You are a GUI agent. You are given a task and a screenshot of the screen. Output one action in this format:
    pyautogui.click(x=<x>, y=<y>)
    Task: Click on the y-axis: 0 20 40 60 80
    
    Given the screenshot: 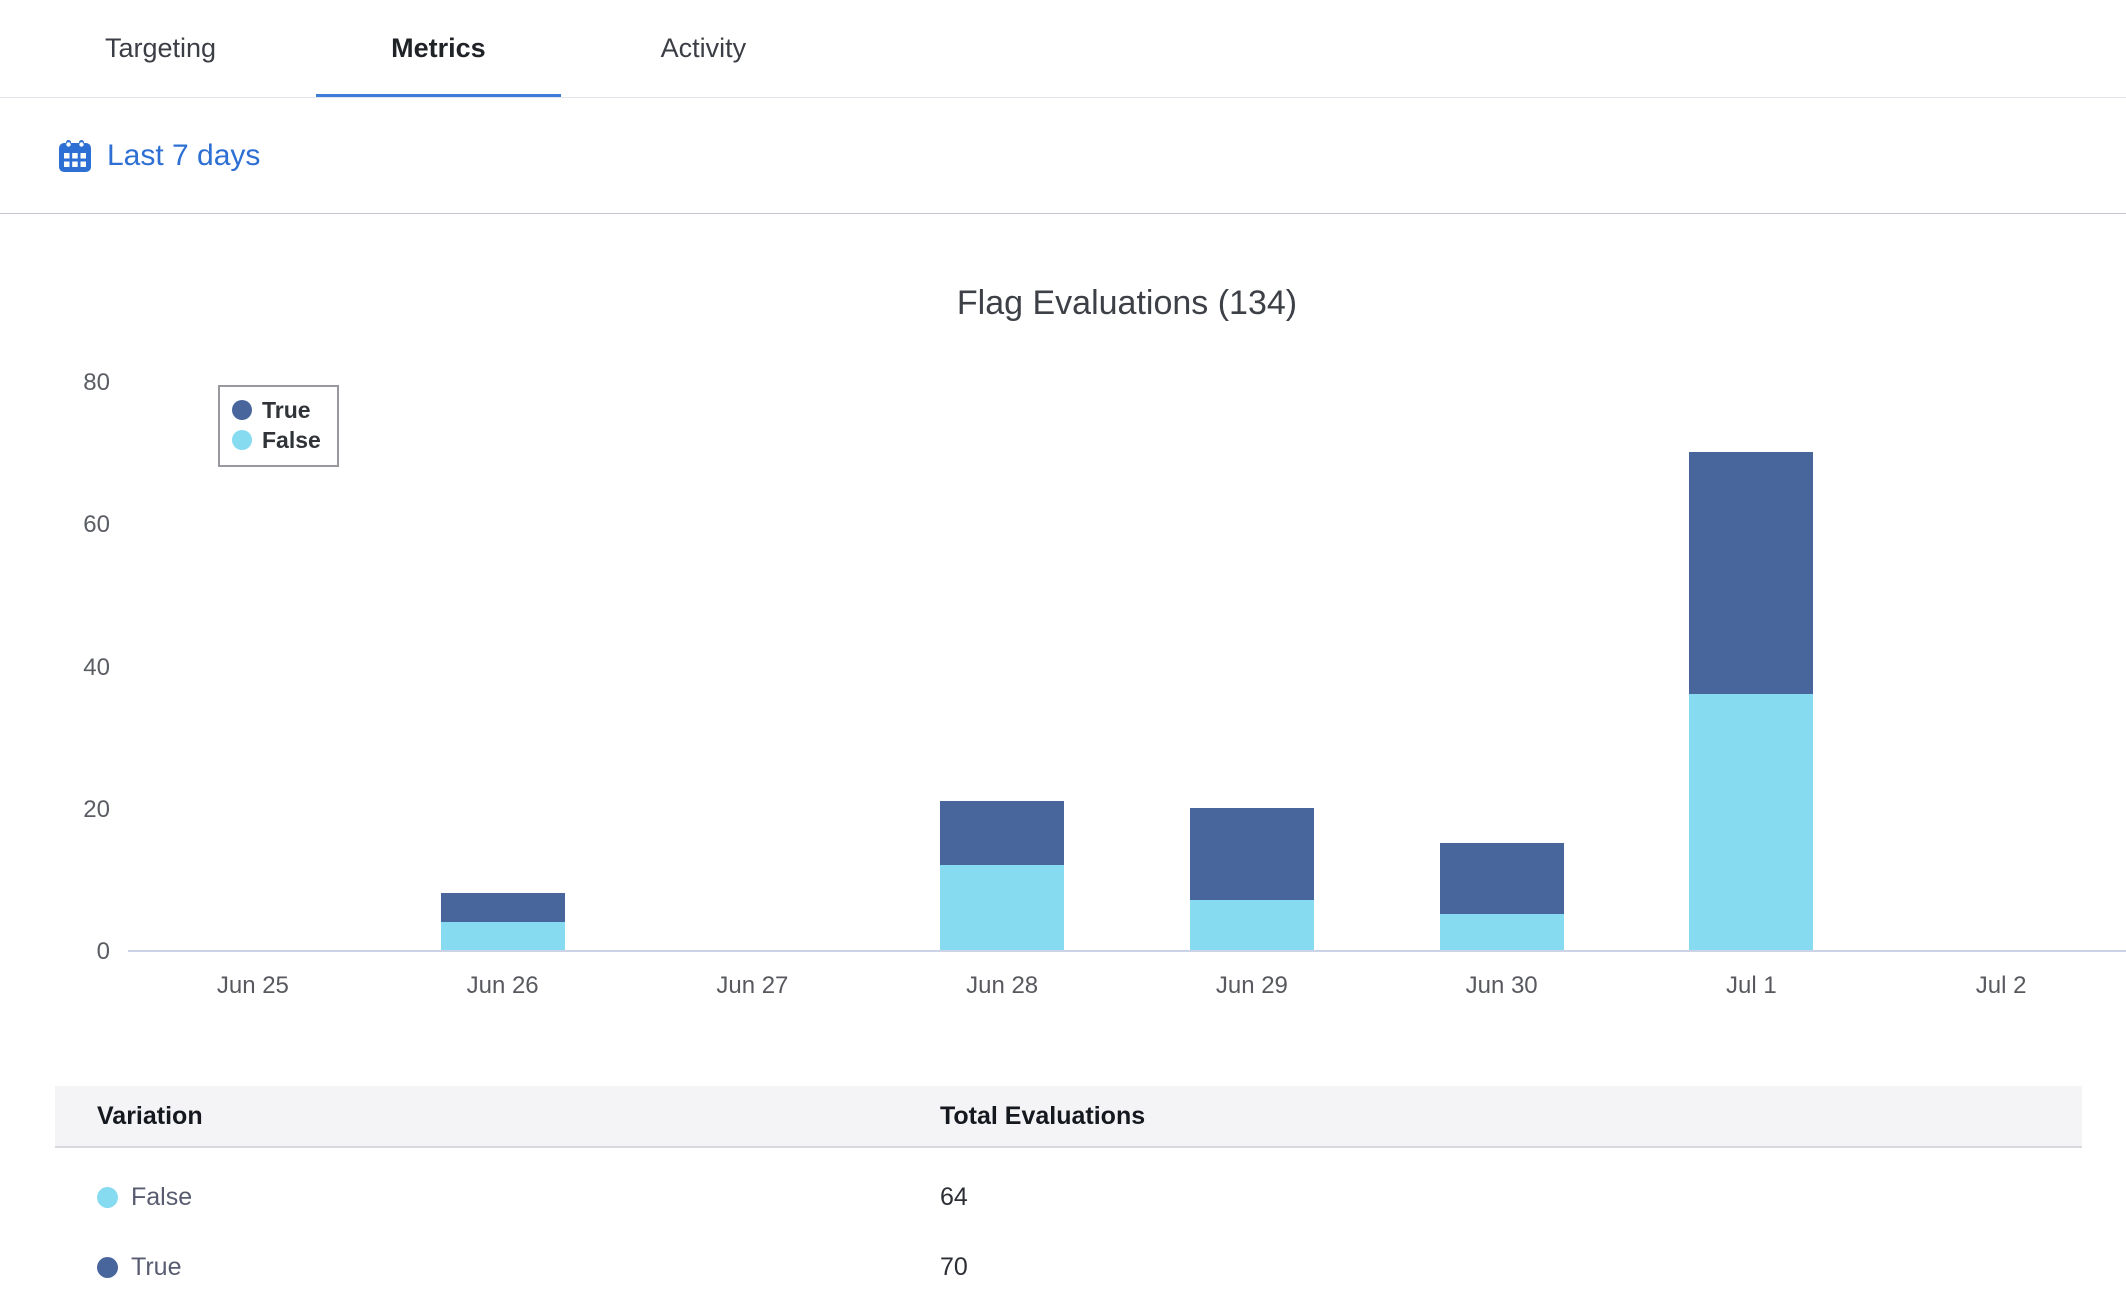 What is the action you would take?
    pyautogui.click(x=64, y=667)
    